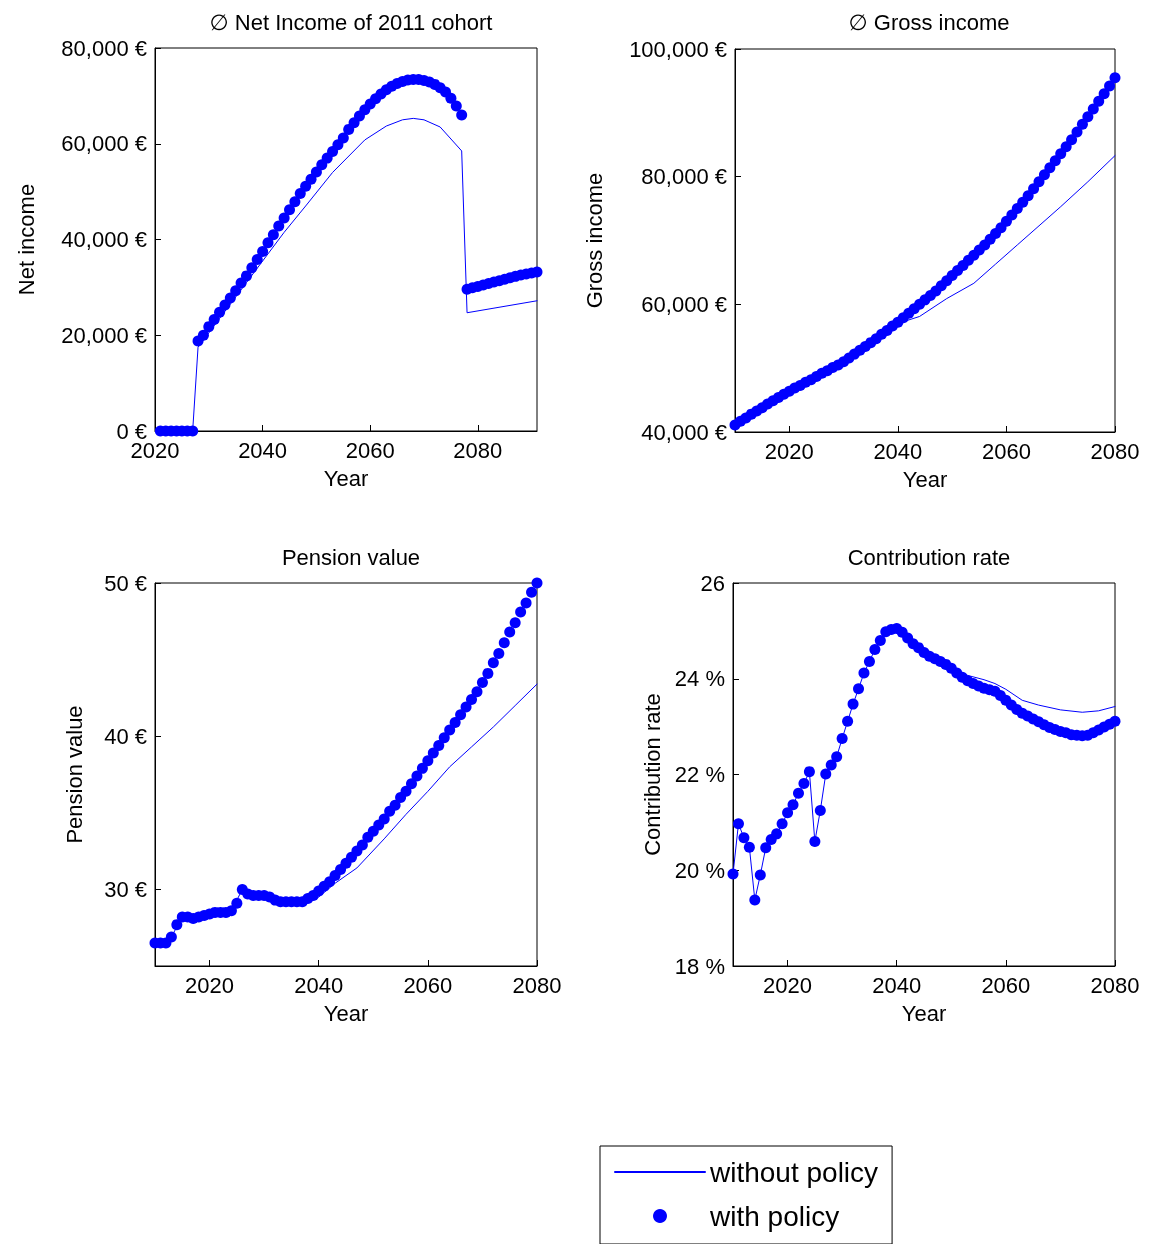 This screenshot has width=1150, height=1244. What do you see at coordinates (125, 889) in the screenshot?
I see `y-tick-label: 30 €` at bounding box center [125, 889].